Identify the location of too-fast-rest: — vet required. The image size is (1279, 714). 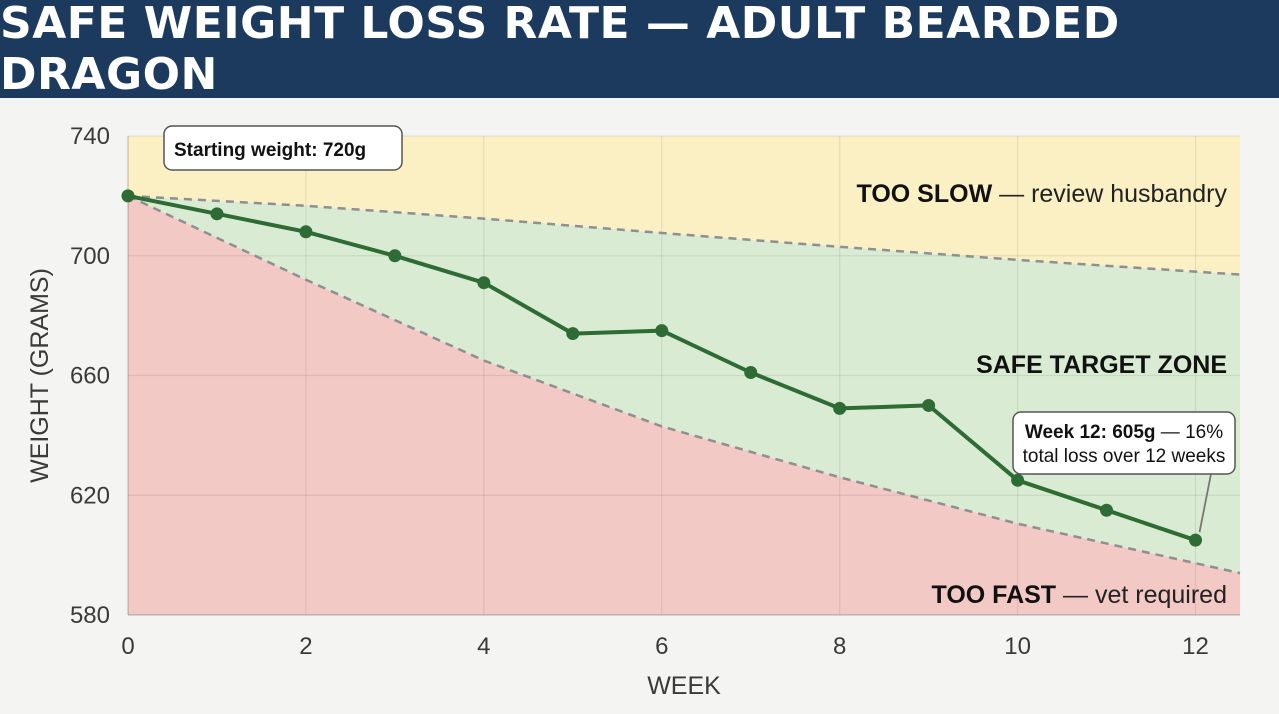
(1141, 595).